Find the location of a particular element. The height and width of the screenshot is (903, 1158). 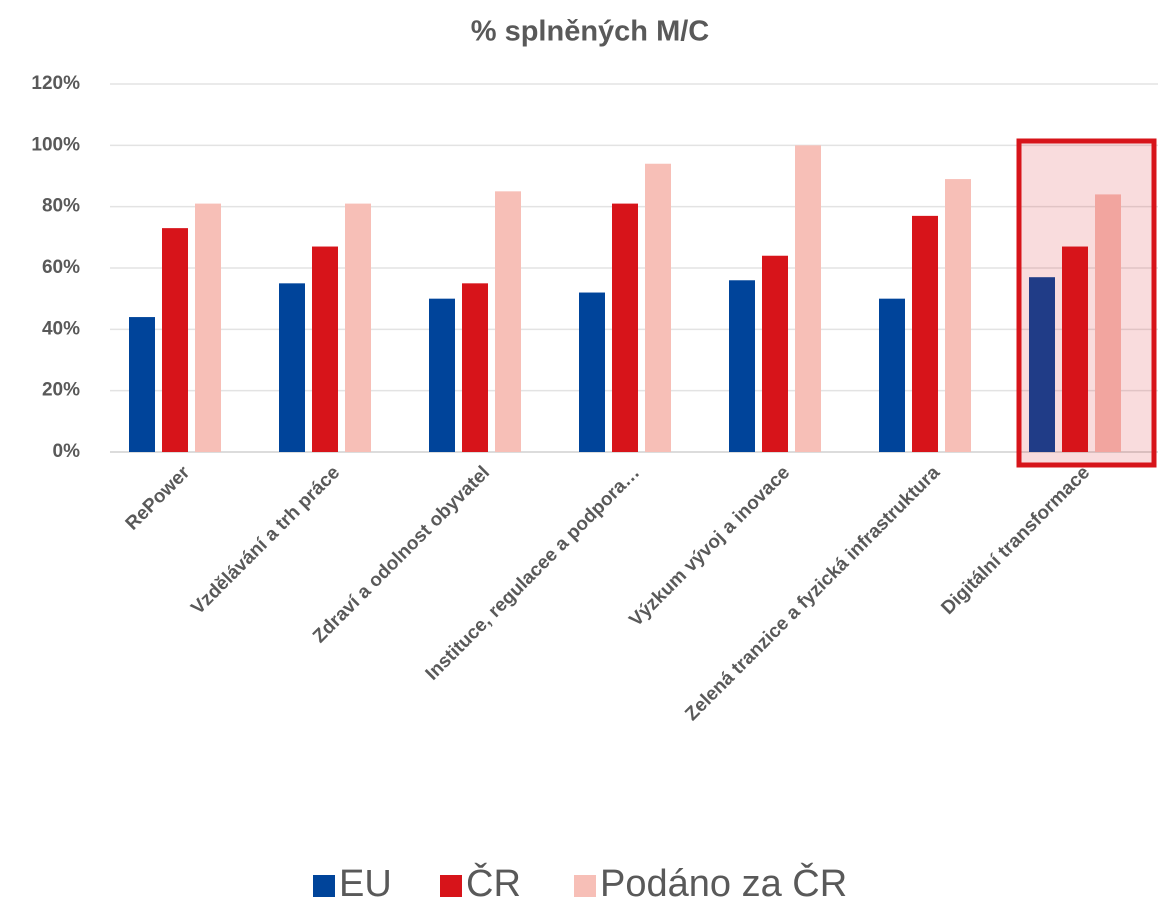

y-tick-label: 100% is located at coordinates (55, 144).